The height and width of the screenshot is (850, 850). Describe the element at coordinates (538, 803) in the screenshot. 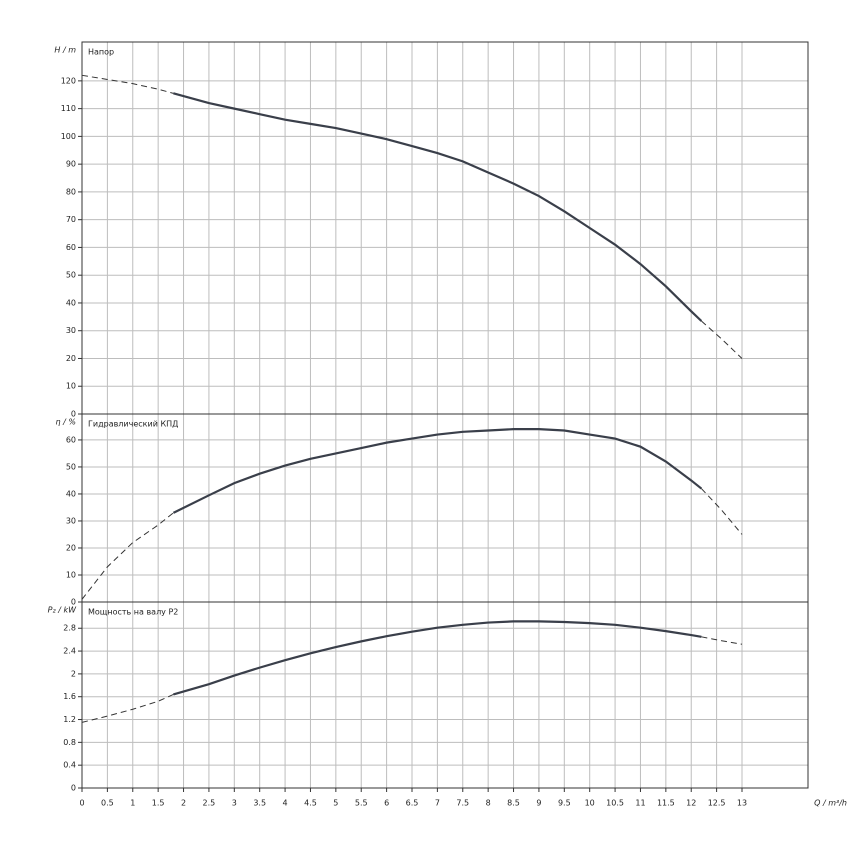

I see `x-tick-label: 9` at that location.